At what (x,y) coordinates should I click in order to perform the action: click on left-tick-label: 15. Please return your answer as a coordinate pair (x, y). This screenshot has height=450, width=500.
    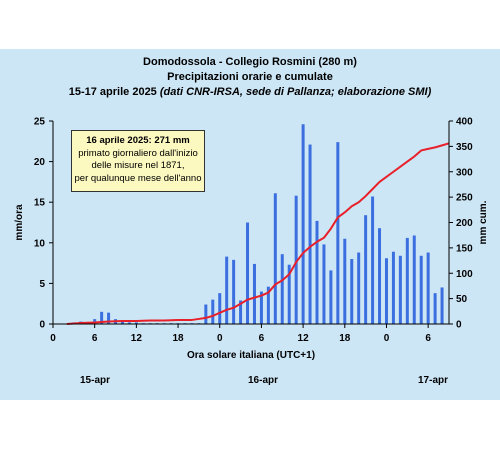
    Looking at the image, I should click on (40, 203).